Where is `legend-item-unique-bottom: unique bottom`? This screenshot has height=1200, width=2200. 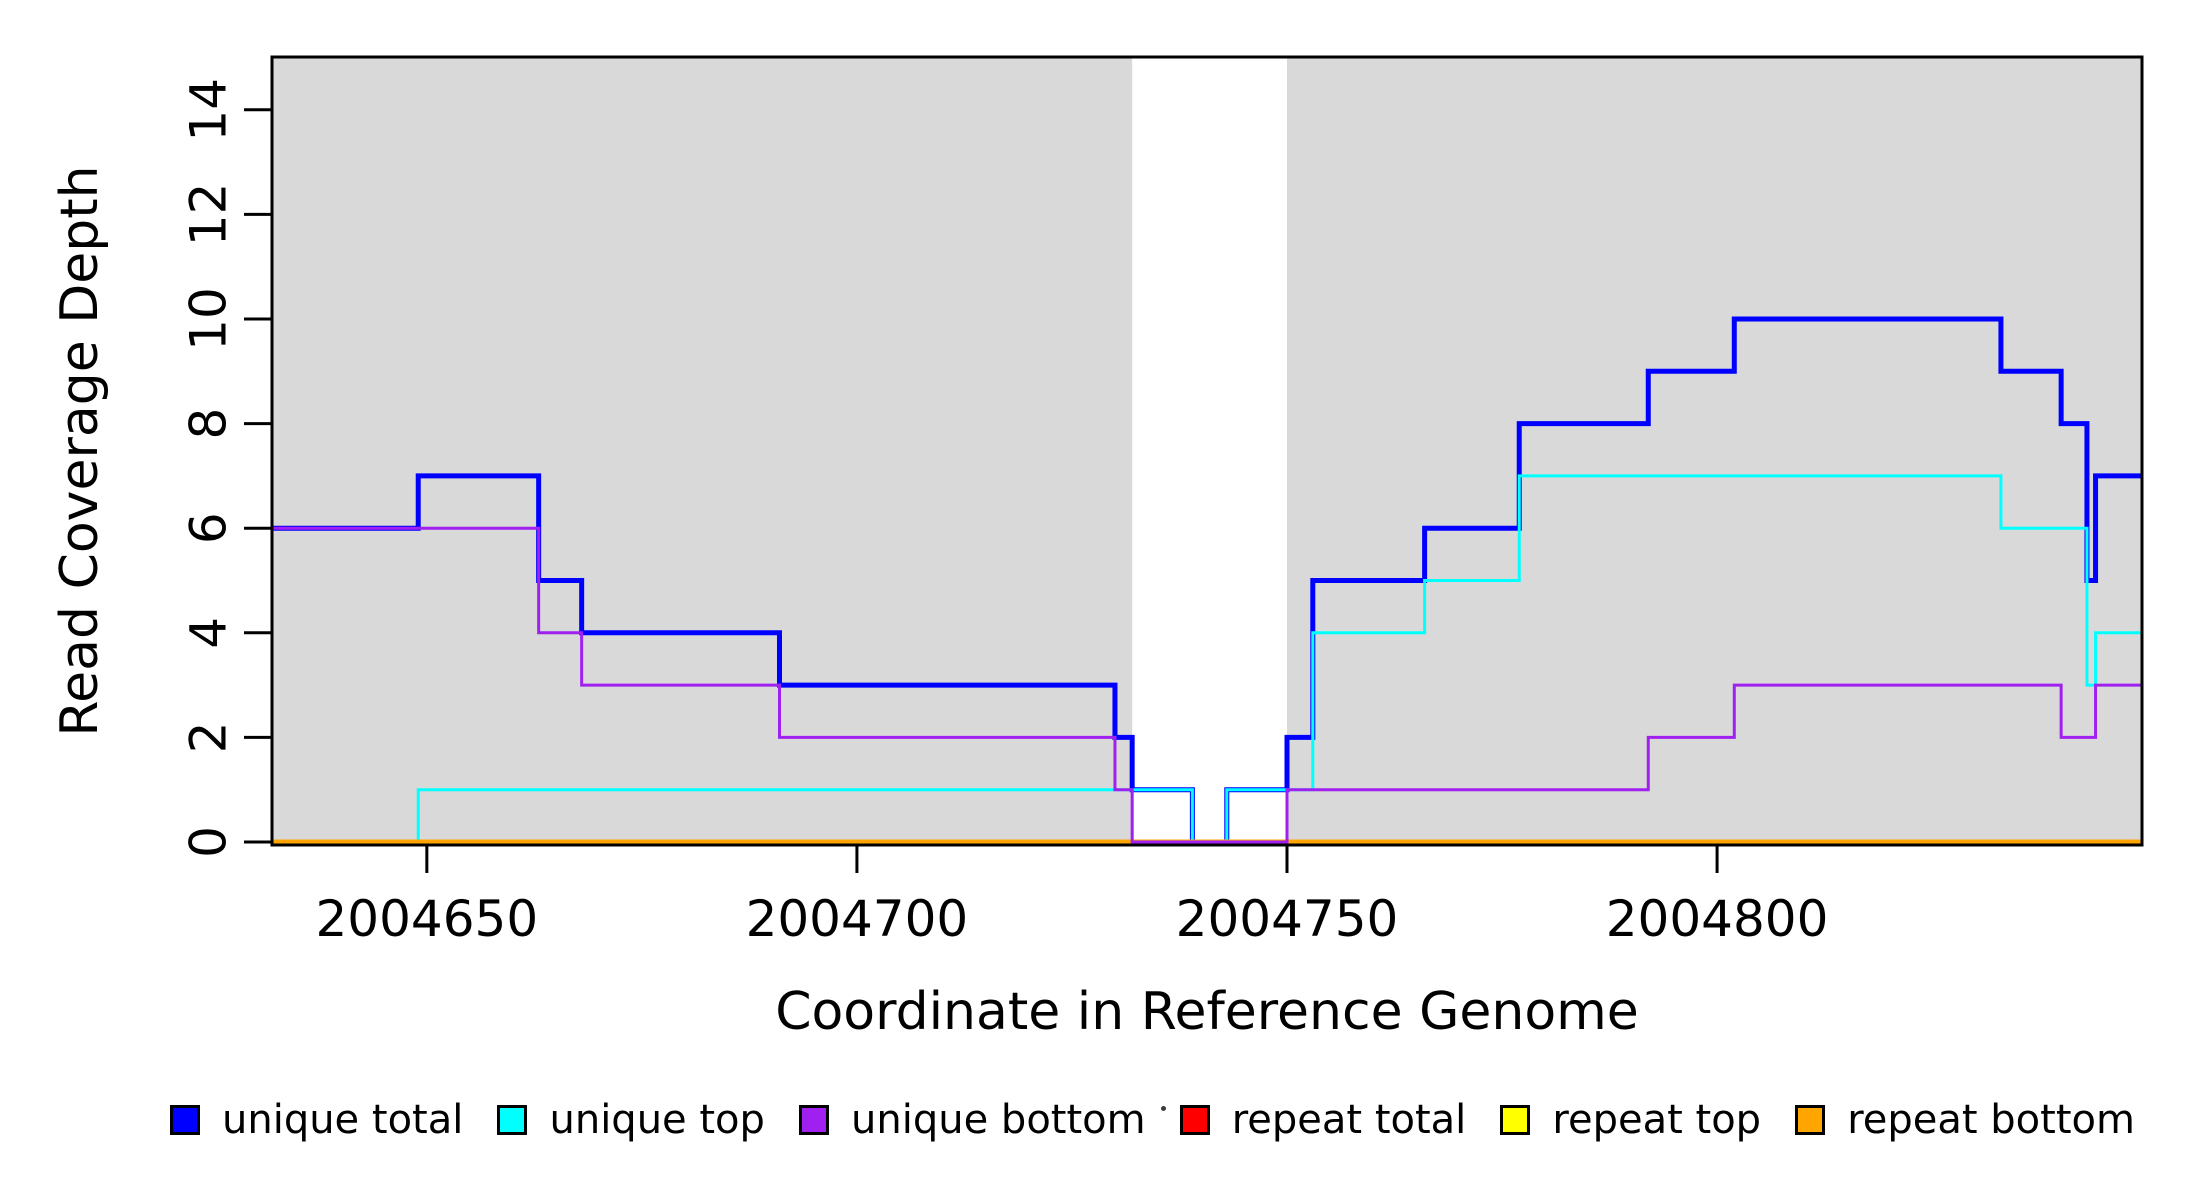 legend-item-unique-bottom: unique bottom is located at coordinates (972, 1120).